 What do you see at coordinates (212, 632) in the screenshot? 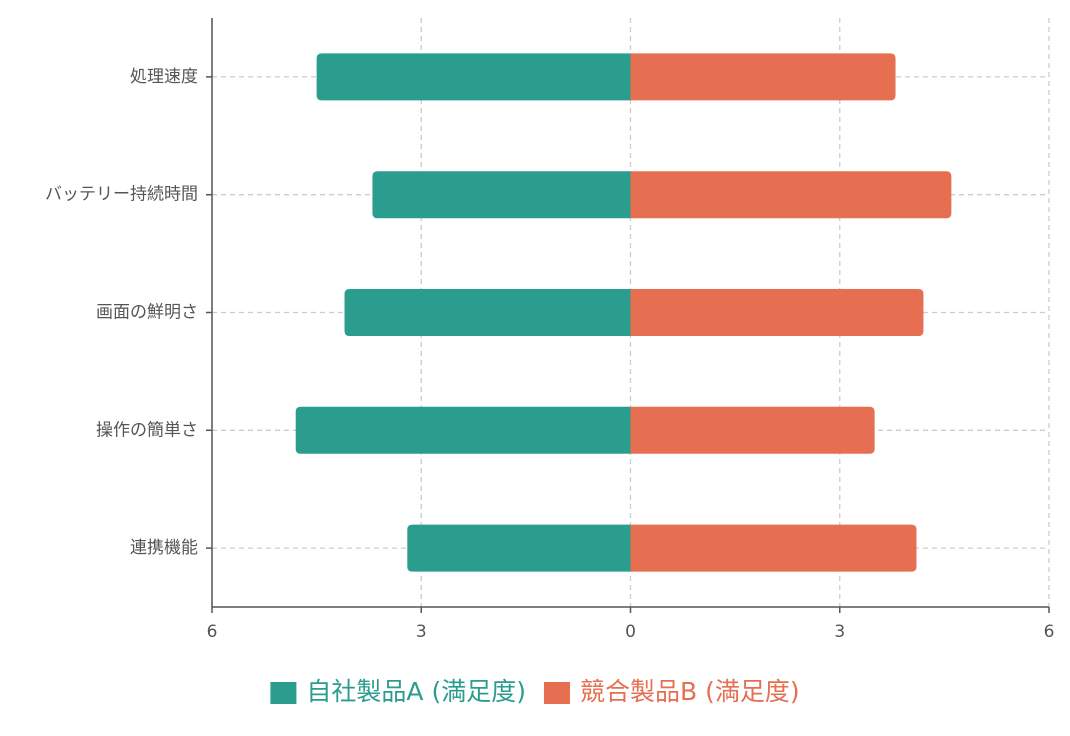
I see `x-tick-label-0: 6` at bounding box center [212, 632].